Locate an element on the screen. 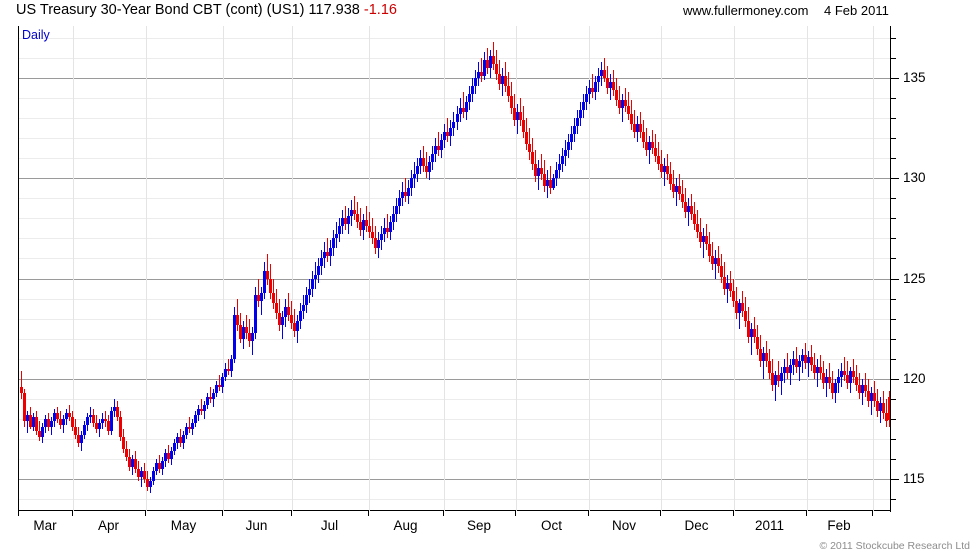 The width and height of the screenshot is (980, 560). frequency-label: Daily is located at coordinates (36, 35).